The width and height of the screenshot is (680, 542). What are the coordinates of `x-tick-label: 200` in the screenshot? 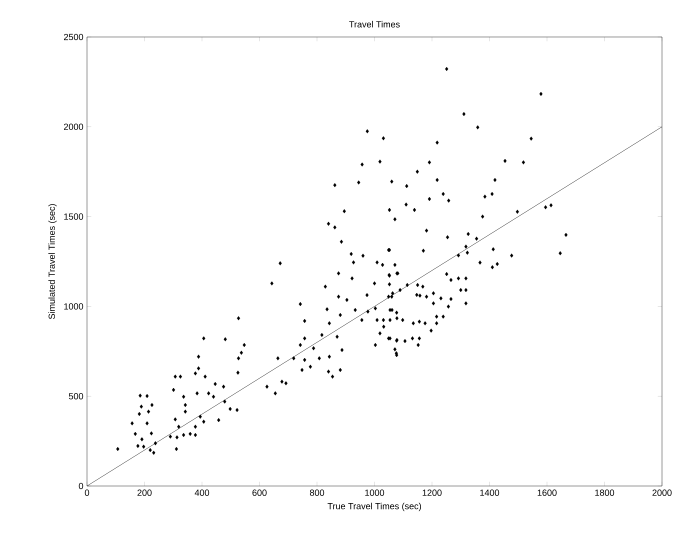 It's located at (144, 493).